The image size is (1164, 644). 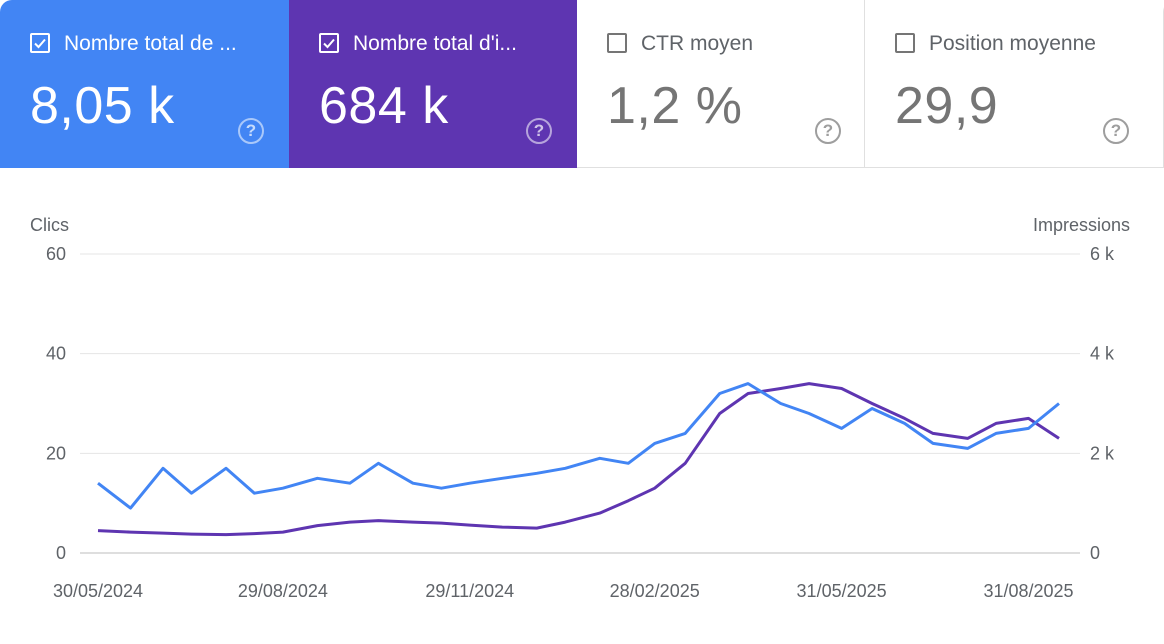 What do you see at coordinates (947, 106) in the screenshot?
I see `metric-value-position: 29,9` at bounding box center [947, 106].